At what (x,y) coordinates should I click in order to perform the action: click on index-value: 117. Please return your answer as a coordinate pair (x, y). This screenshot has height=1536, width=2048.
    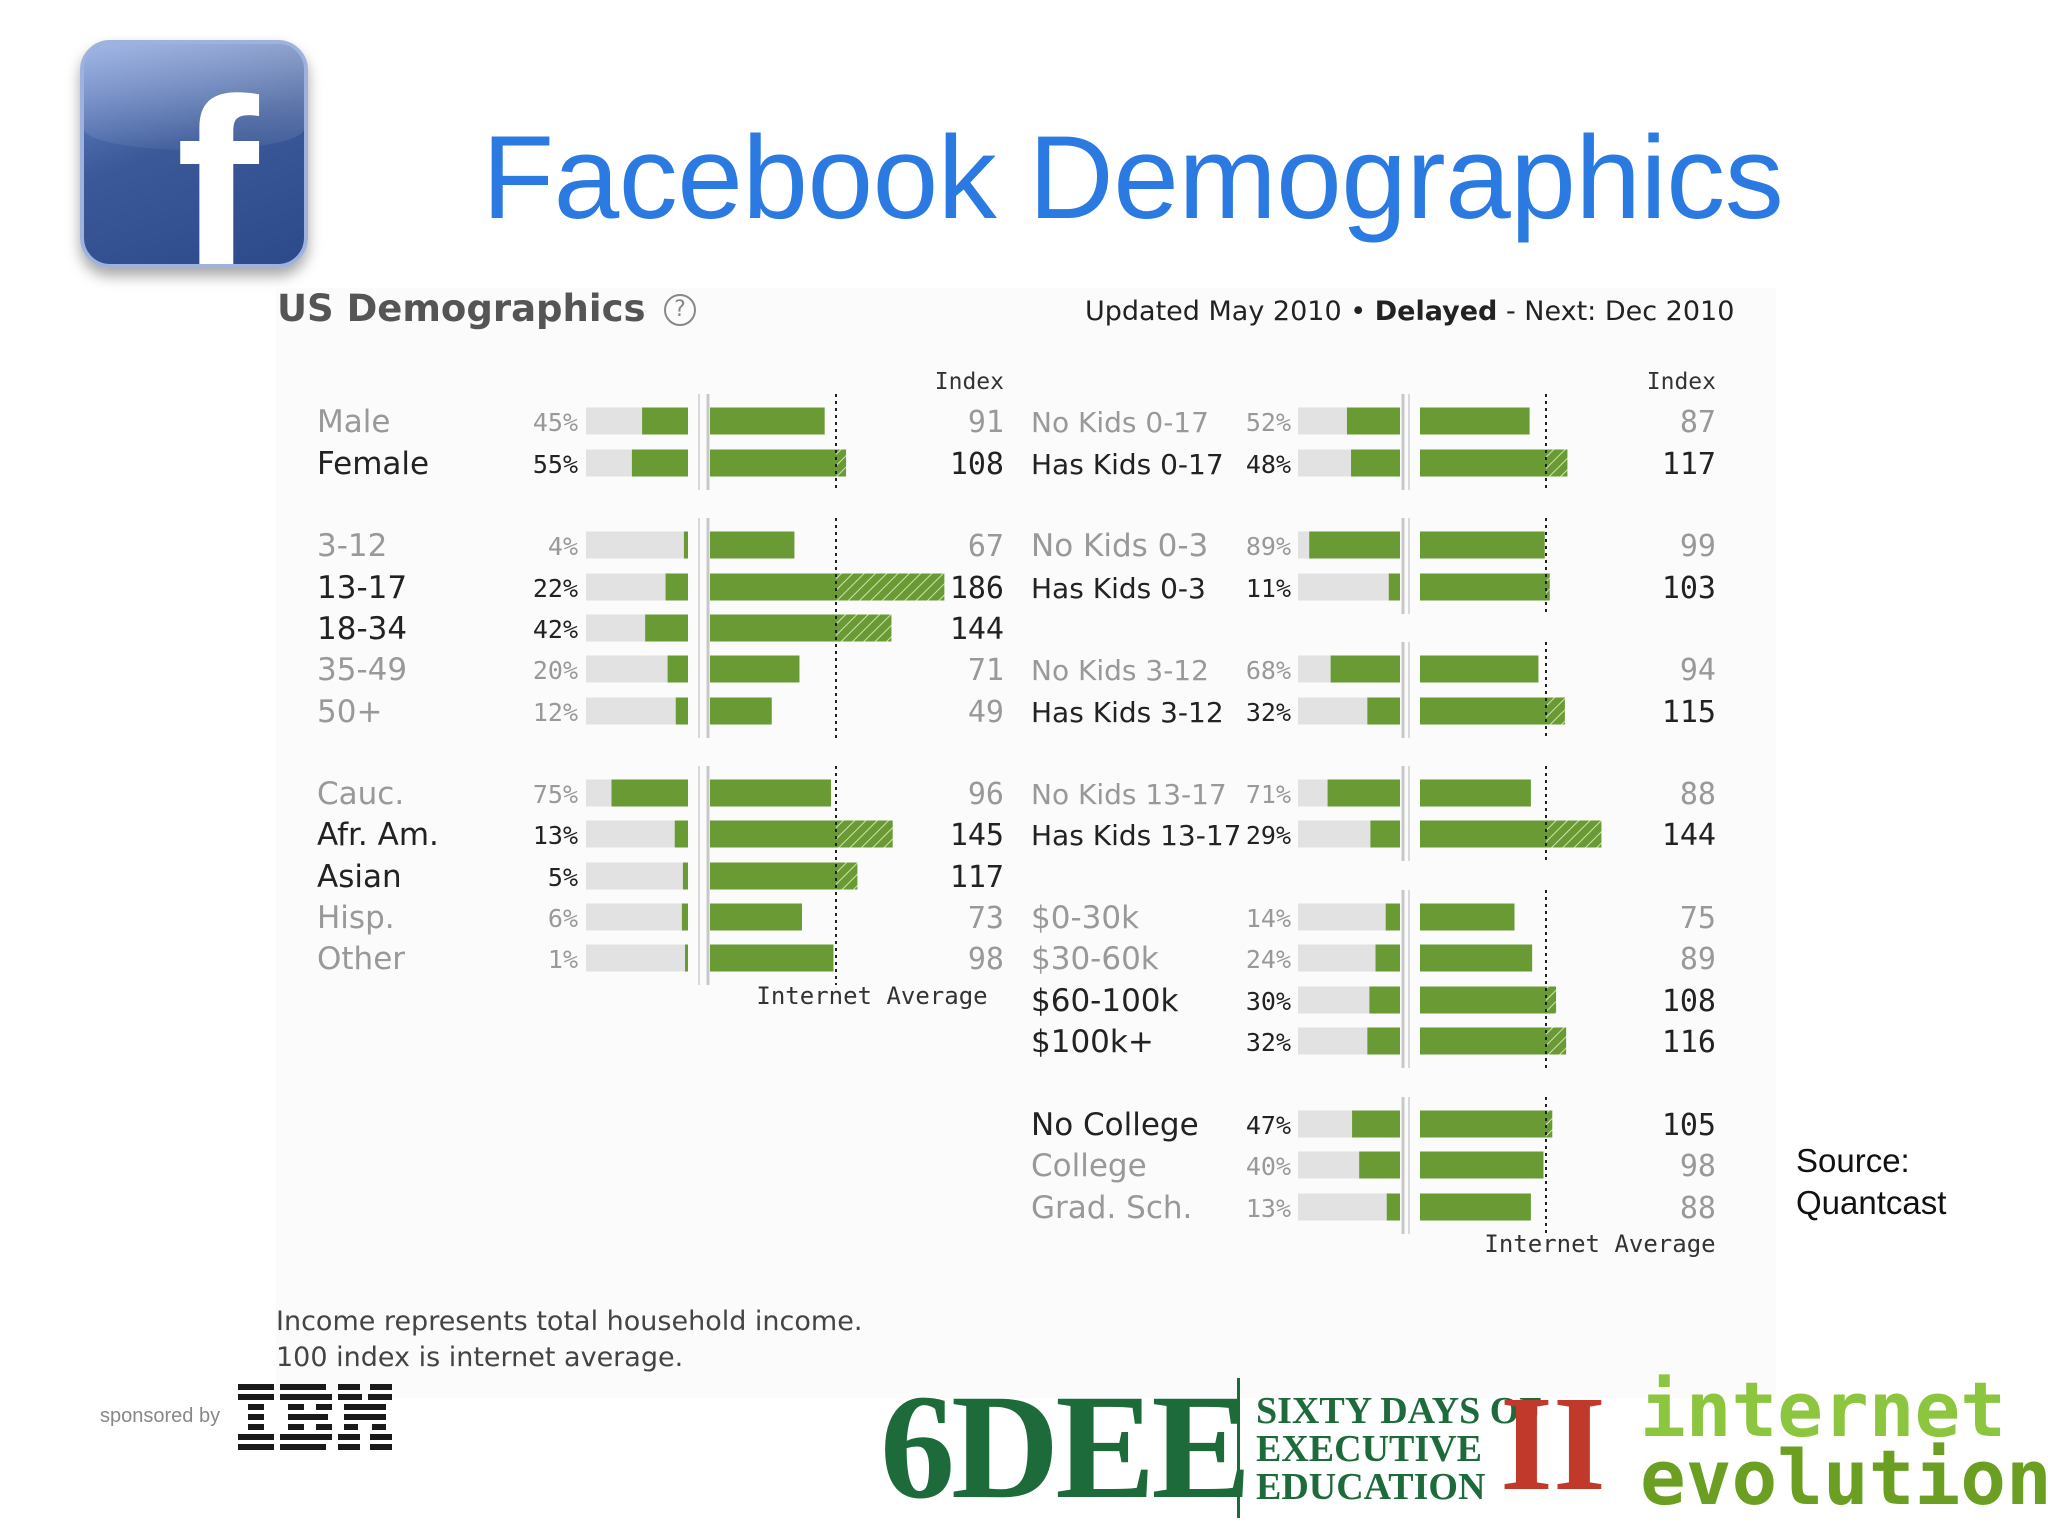
    Looking at the image, I should click on (1689, 464).